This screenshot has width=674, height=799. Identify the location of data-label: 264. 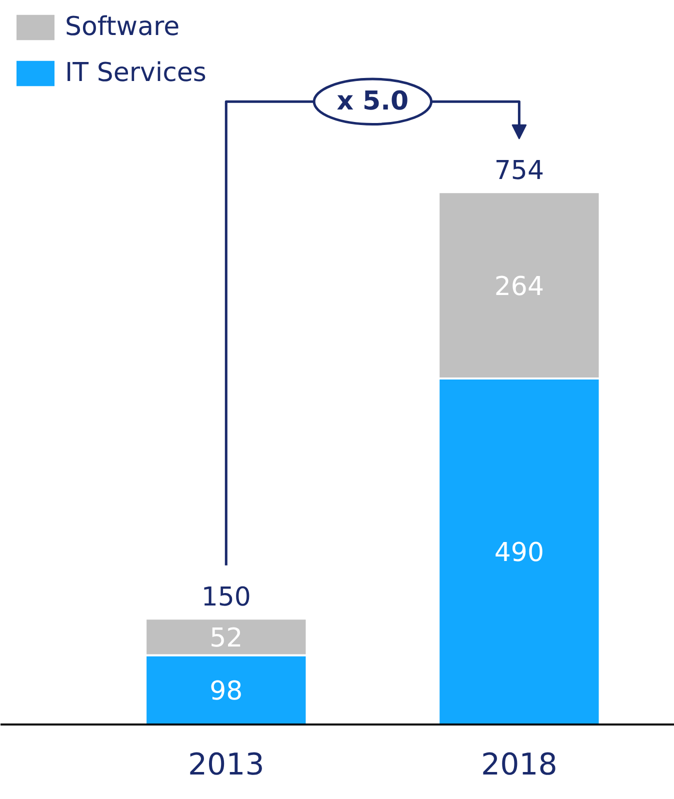
(519, 287).